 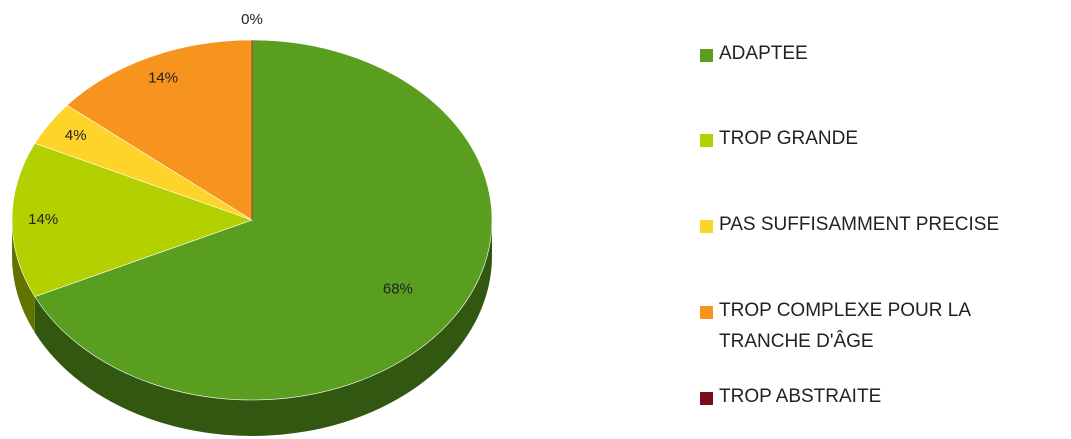 I want to click on legend-label: TROP ABSTRAITE, so click(x=800, y=396).